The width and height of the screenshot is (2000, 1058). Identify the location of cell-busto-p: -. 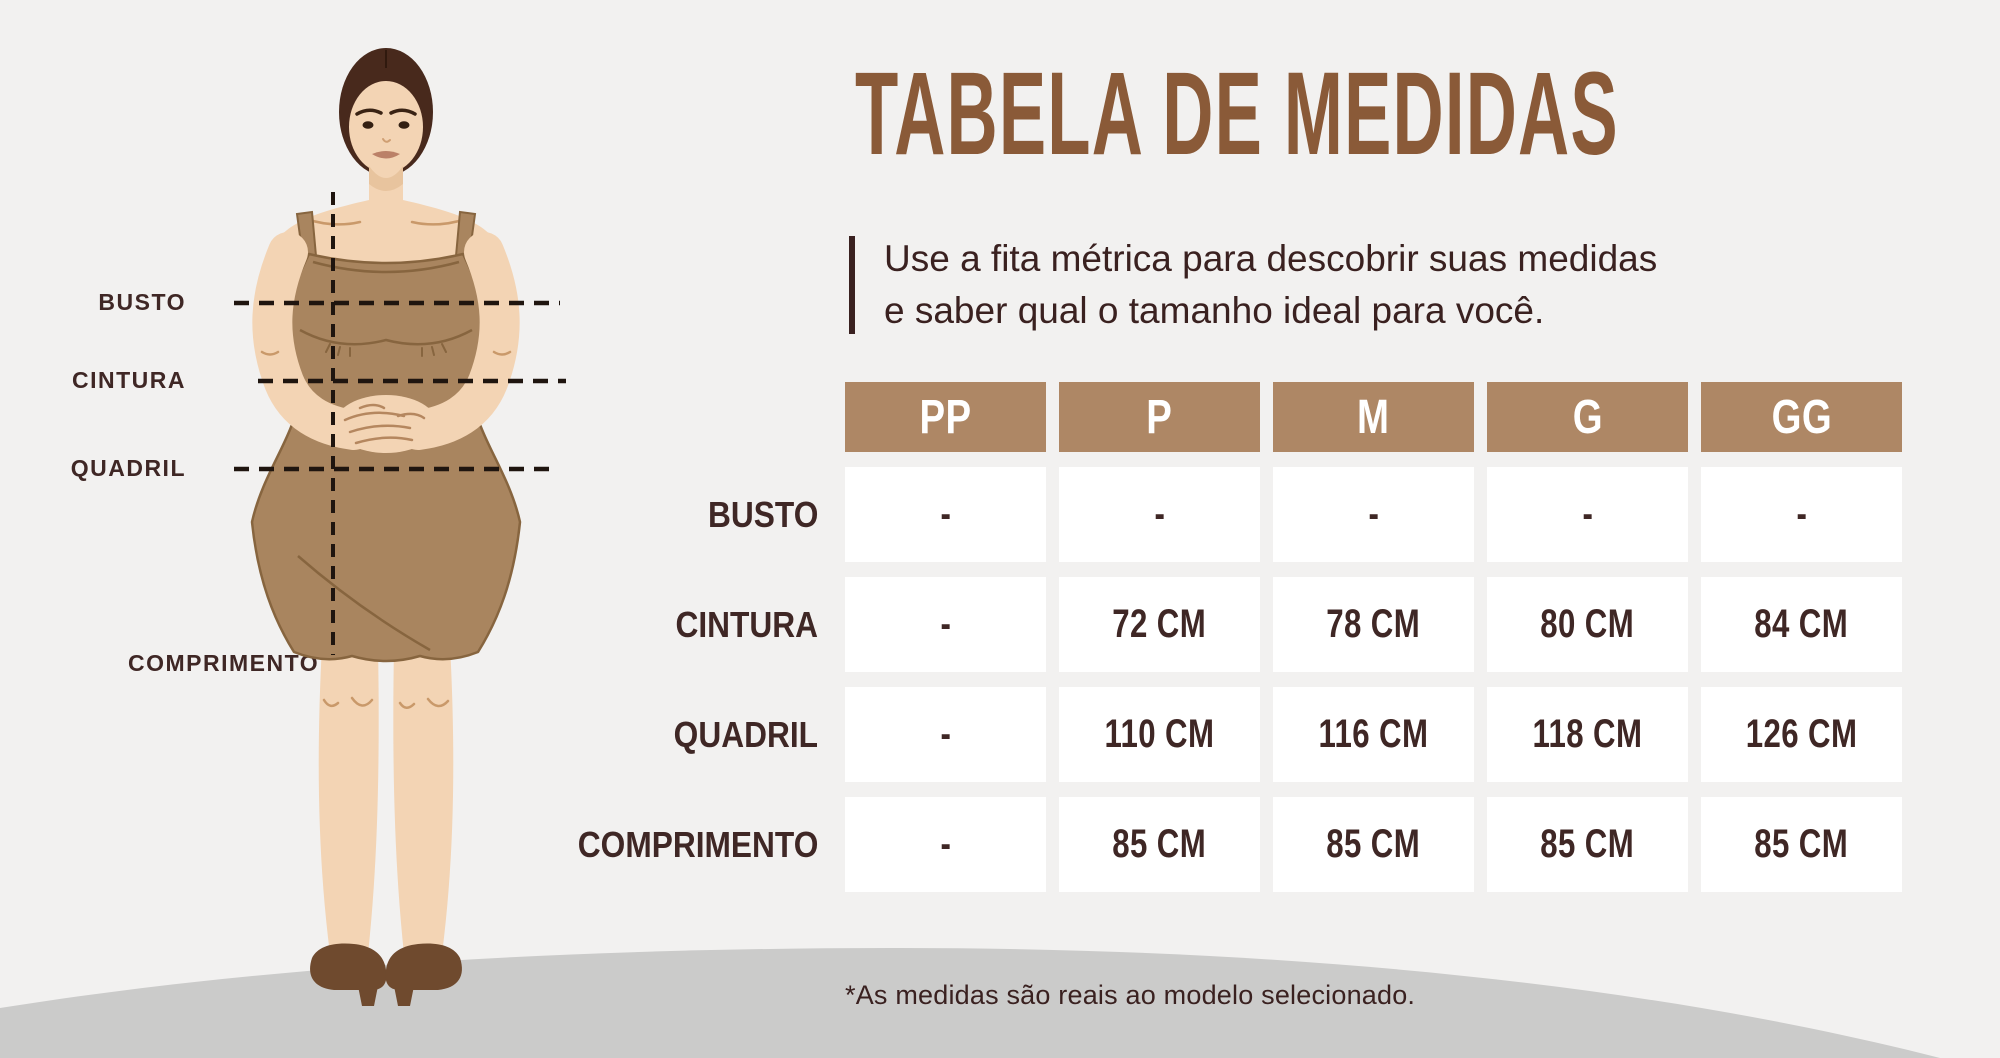
(1159, 514).